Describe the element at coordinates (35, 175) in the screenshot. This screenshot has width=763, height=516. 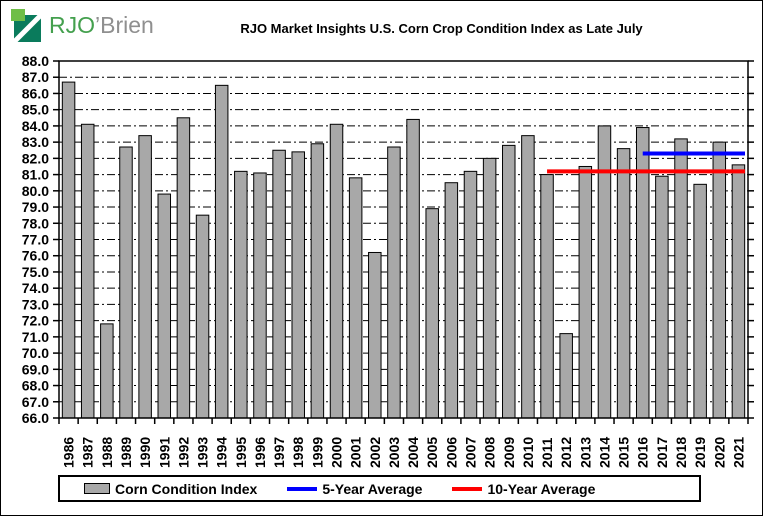
I see `y-axis-label: 81.0` at that location.